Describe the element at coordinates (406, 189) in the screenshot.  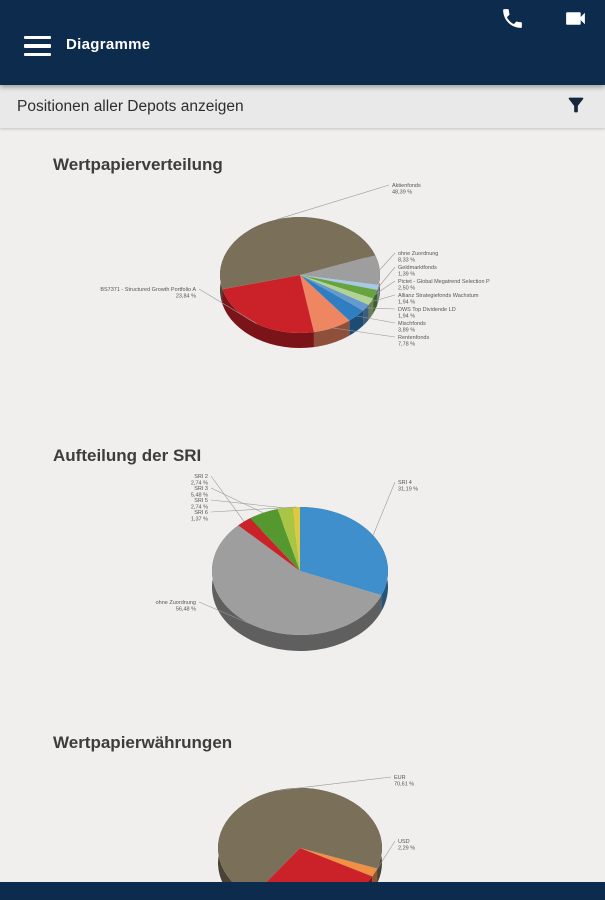
I see `slice-label: Aktienfonds 48,39 %` at that location.